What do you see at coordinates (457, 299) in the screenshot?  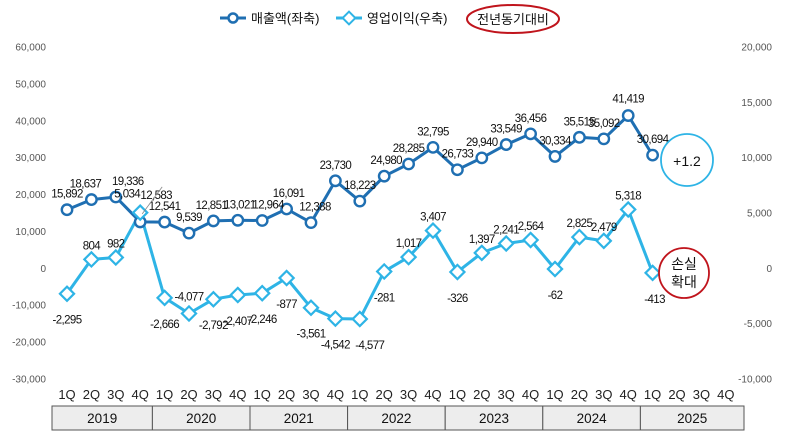 I see `profit-data-label: -326` at bounding box center [457, 299].